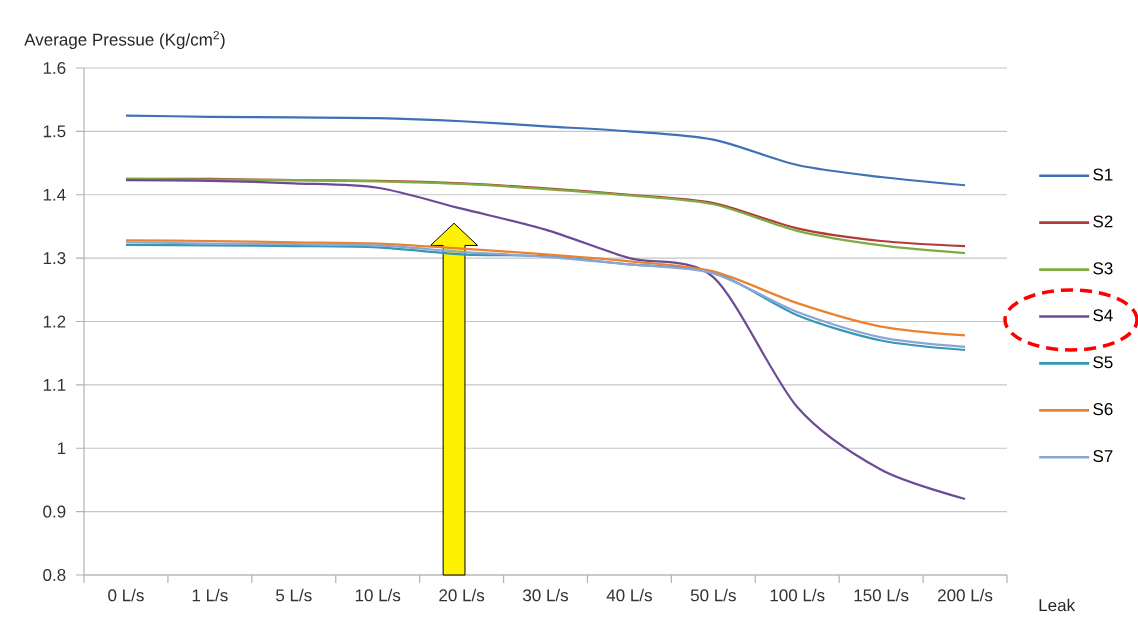 The width and height of the screenshot is (1138, 637). What do you see at coordinates (378, 595) in the screenshot?
I see `x-tick-label: 10 L/s` at bounding box center [378, 595].